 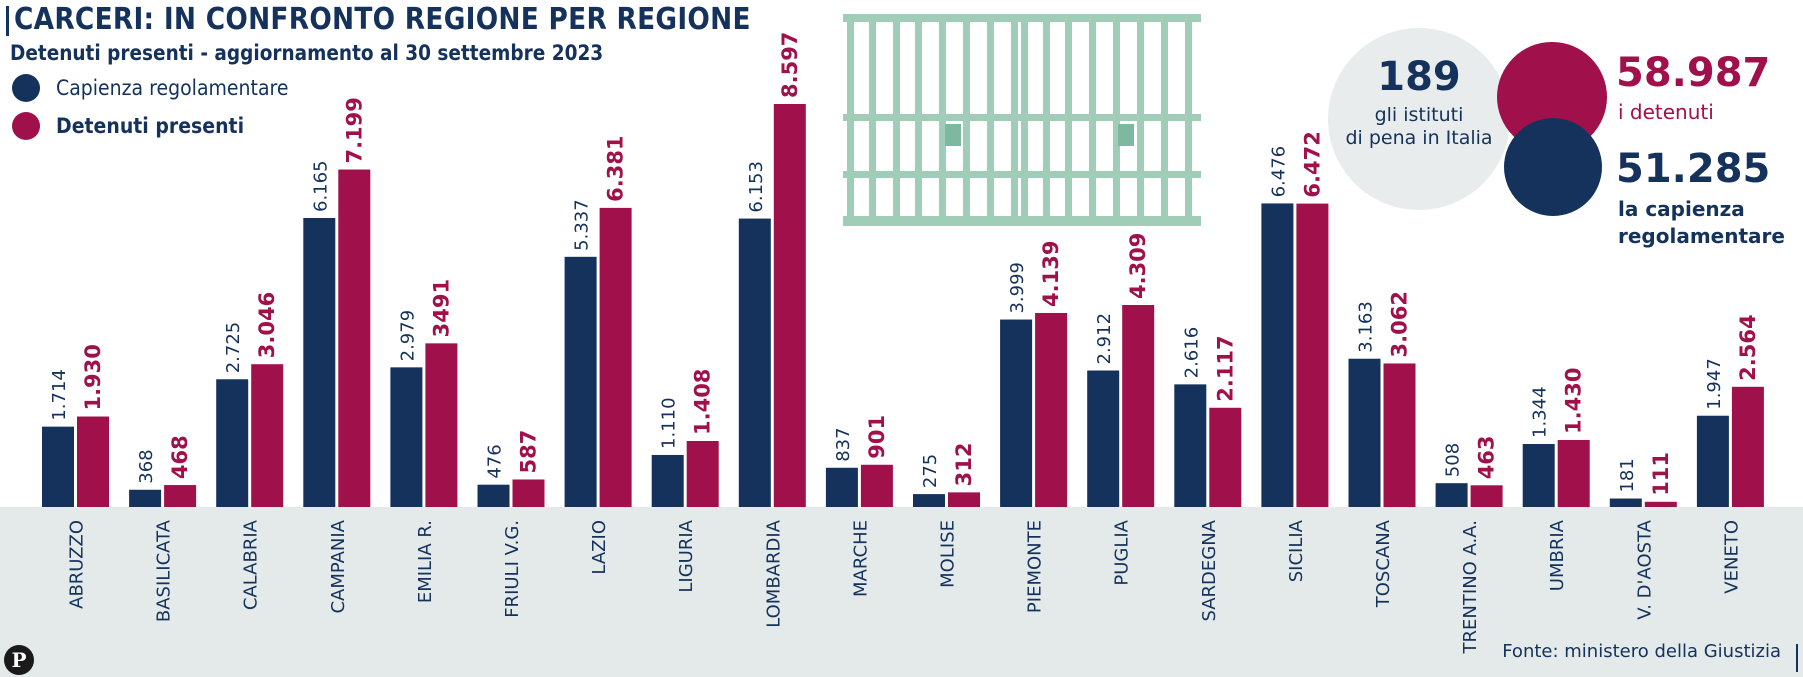 What do you see at coordinates (1419, 115) in the screenshot?
I see `istituti-label-line1: gli istituti` at bounding box center [1419, 115].